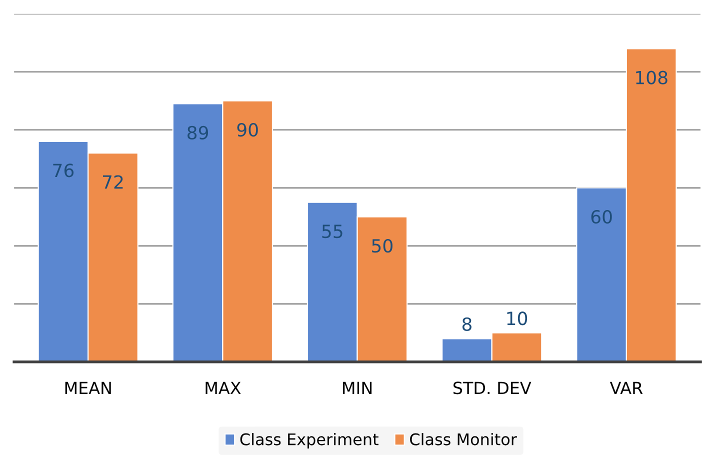  What do you see at coordinates (198, 133) in the screenshot?
I see `data-label: 89` at bounding box center [198, 133].